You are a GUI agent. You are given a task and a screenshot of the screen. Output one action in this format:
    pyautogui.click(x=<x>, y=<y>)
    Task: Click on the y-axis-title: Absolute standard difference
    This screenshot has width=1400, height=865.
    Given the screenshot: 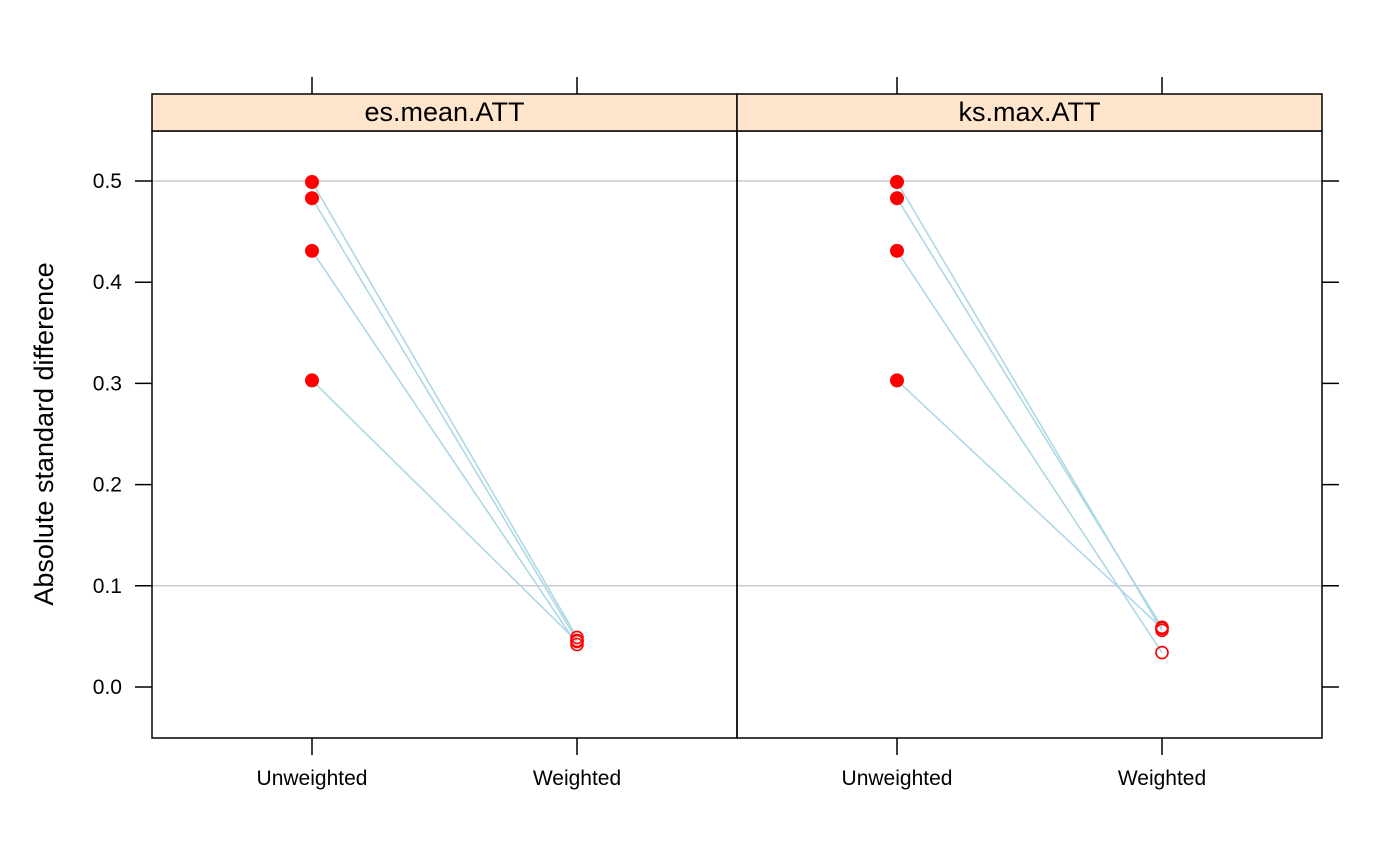 What is the action you would take?
    pyautogui.click(x=44, y=433)
    